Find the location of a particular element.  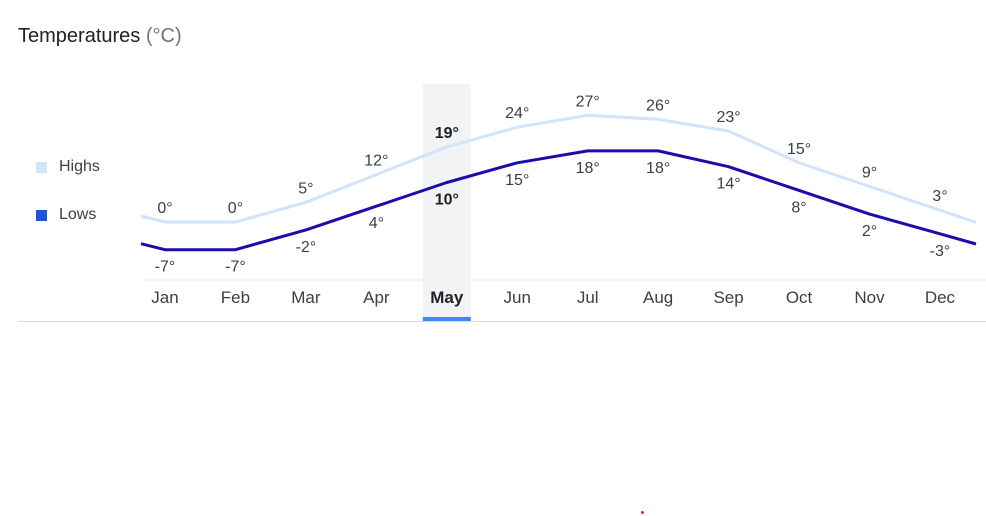

month-label-jun: Jun is located at coordinates (517, 297).